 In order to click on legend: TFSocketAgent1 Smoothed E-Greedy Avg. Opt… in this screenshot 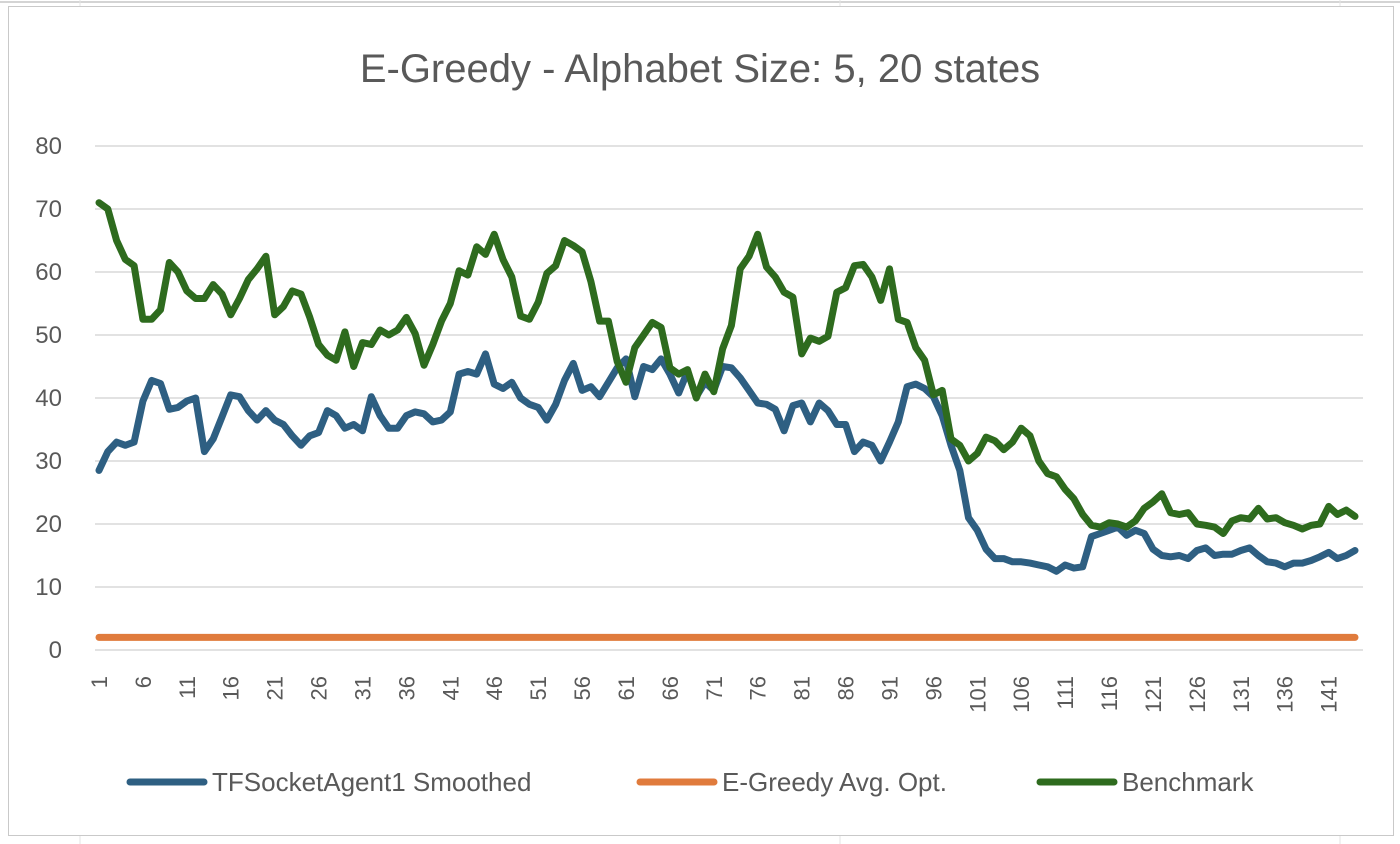, I will do `click(690, 782)`.